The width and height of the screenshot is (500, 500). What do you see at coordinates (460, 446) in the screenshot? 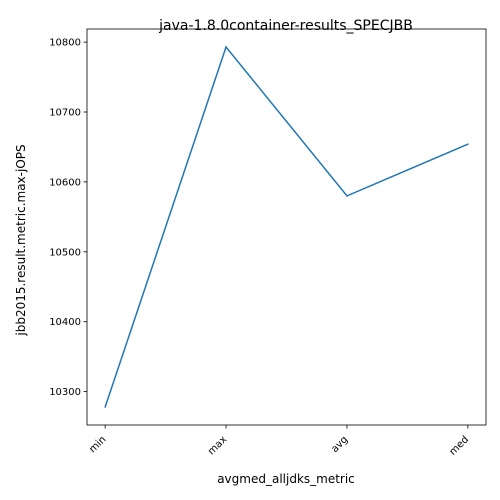
I see `x-tick-label: med` at bounding box center [460, 446].